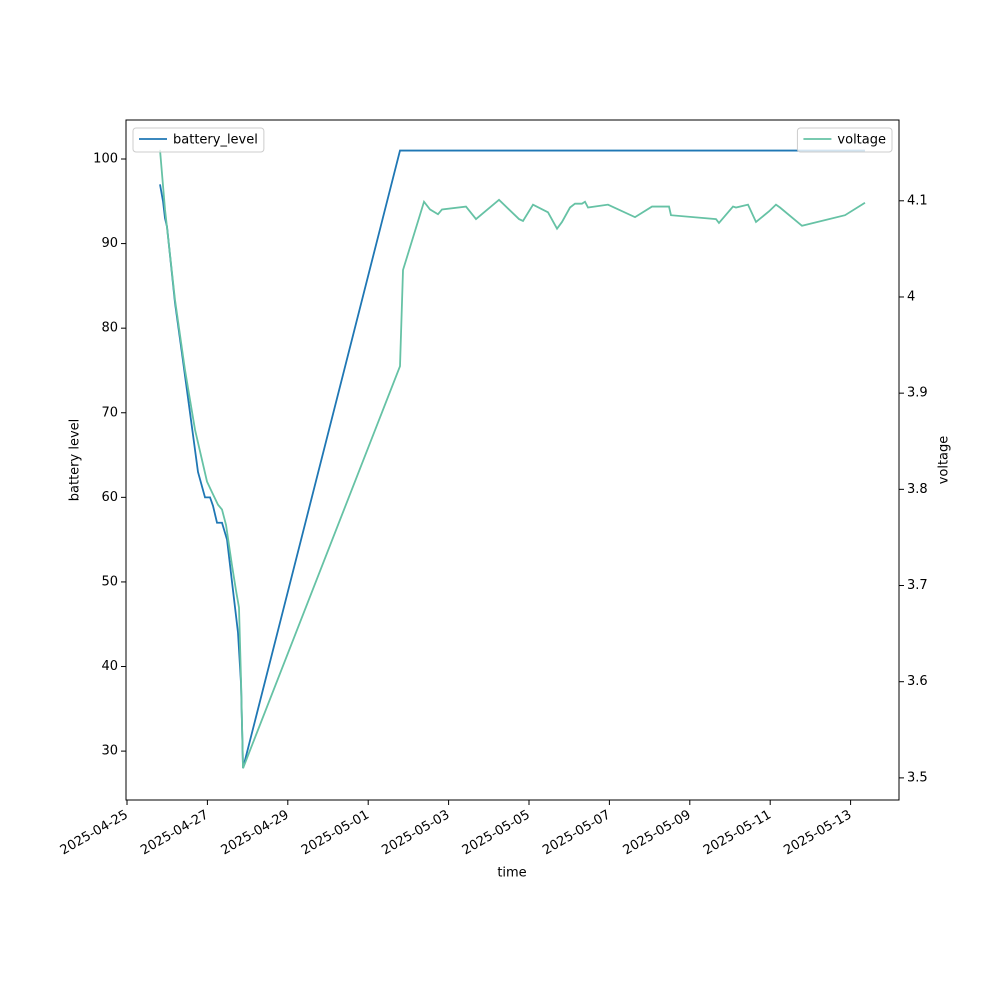  I want to click on y2-tick-label: 3.6, so click(917, 681).